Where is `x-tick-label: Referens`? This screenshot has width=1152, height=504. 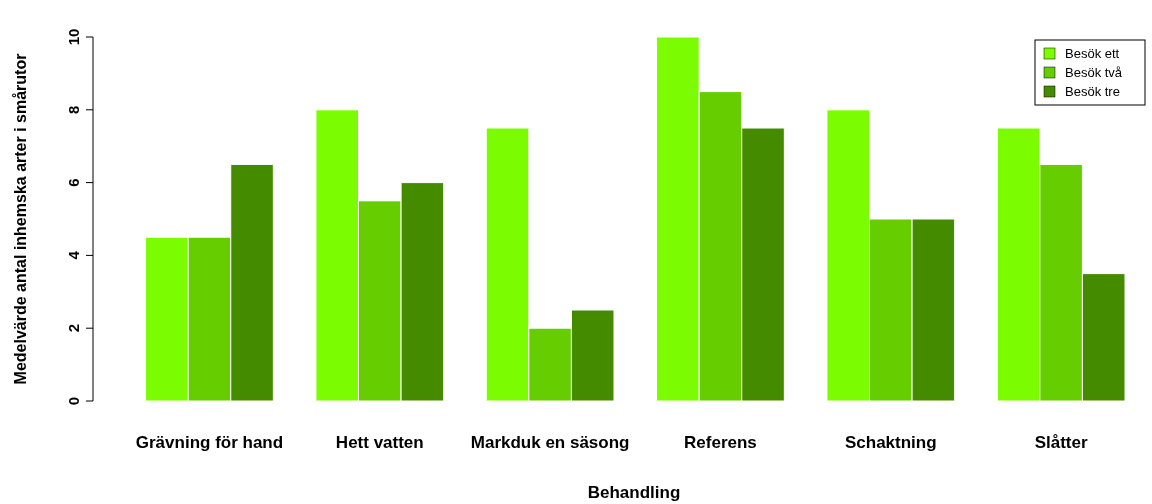
x-tick-label: Referens is located at coordinates (720, 442).